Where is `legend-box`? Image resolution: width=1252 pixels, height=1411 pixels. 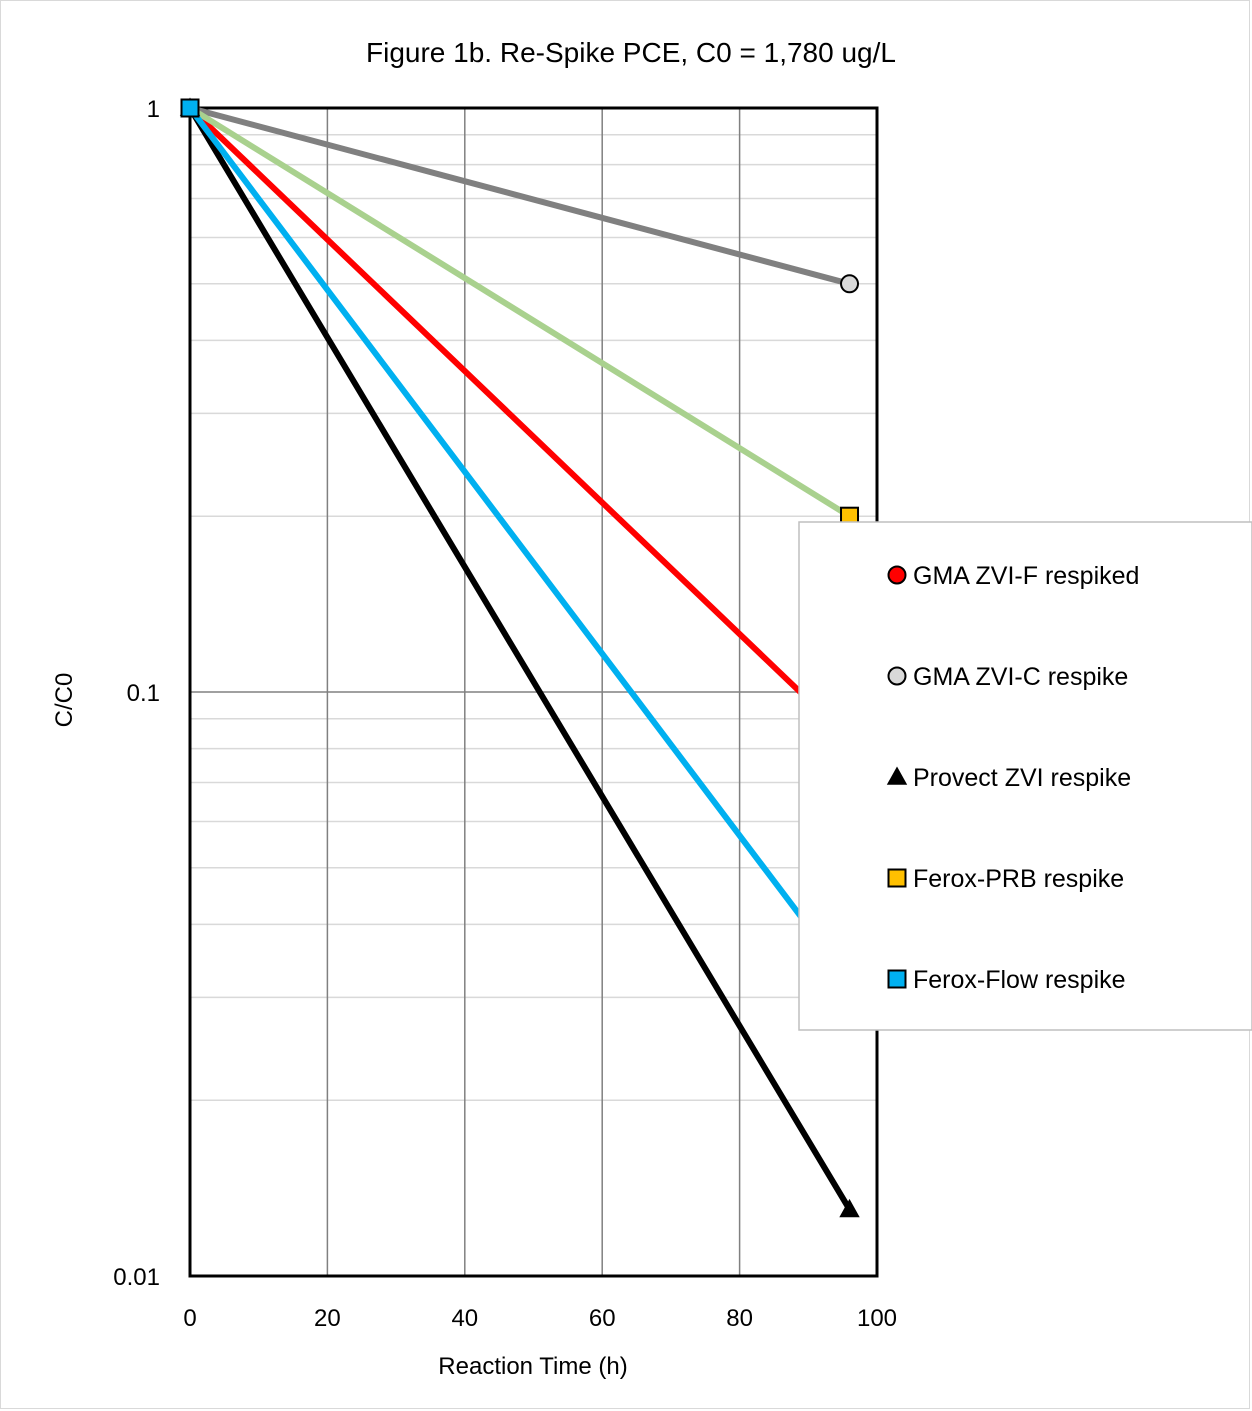
legend-box is located at coordinates (1025, 776).